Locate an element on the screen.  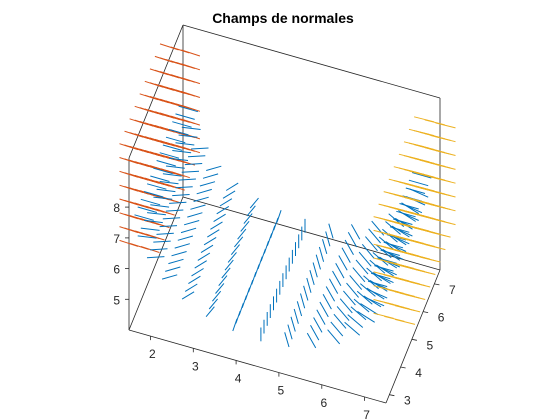
y-tick-label: 6 is located at coordinates (441, 318).